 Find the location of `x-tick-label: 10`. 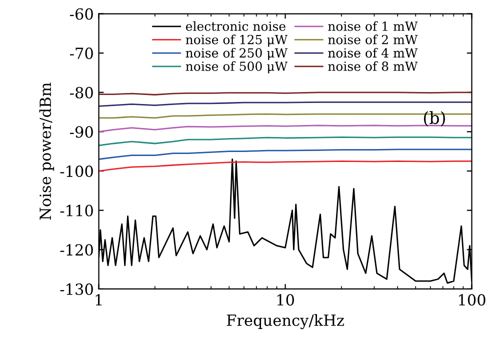

x-tick-label: 10 is located at coordinates (285, 300).